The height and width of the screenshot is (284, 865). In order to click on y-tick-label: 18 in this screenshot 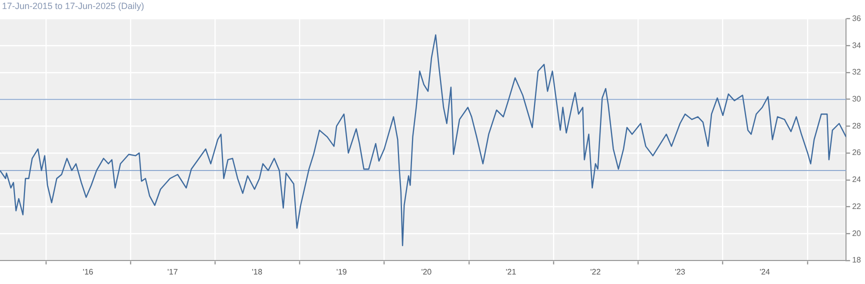, I will do `click(857, 260)`.